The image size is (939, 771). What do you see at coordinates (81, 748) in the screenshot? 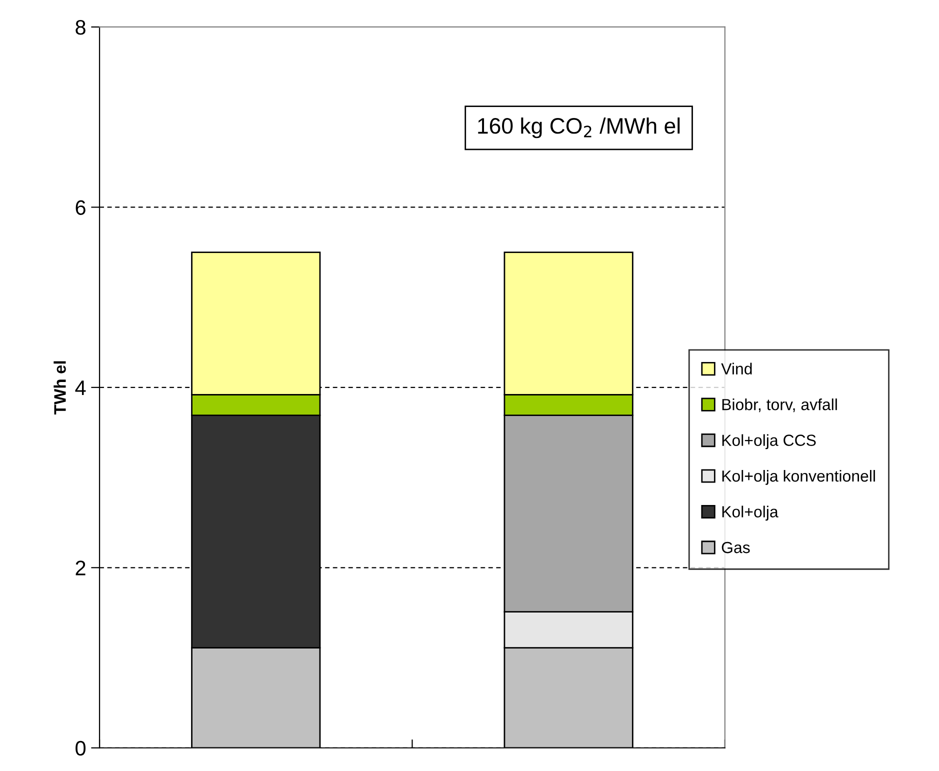
I see `y-tick-label: 0` at bounding box center [81, 748].